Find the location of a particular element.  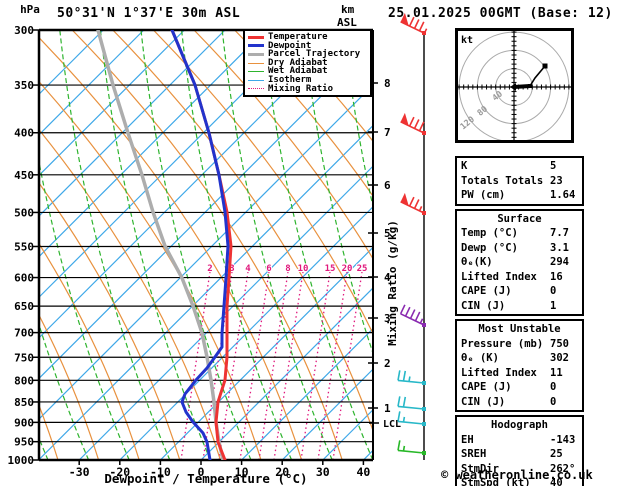

stats-label: Totals Totals is located at coordinates (502, 180).